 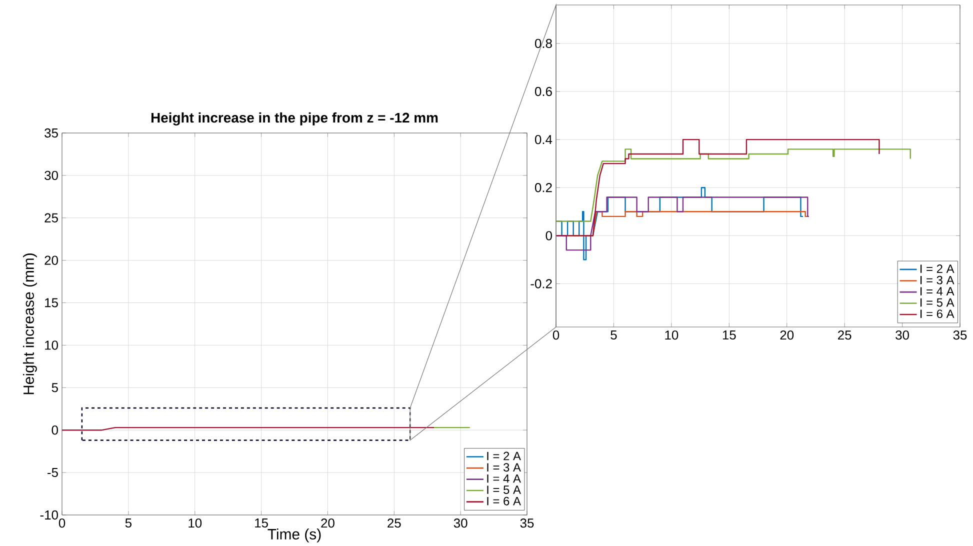 I want to click on y-tick-label: -5, so click(x=53, y=473).